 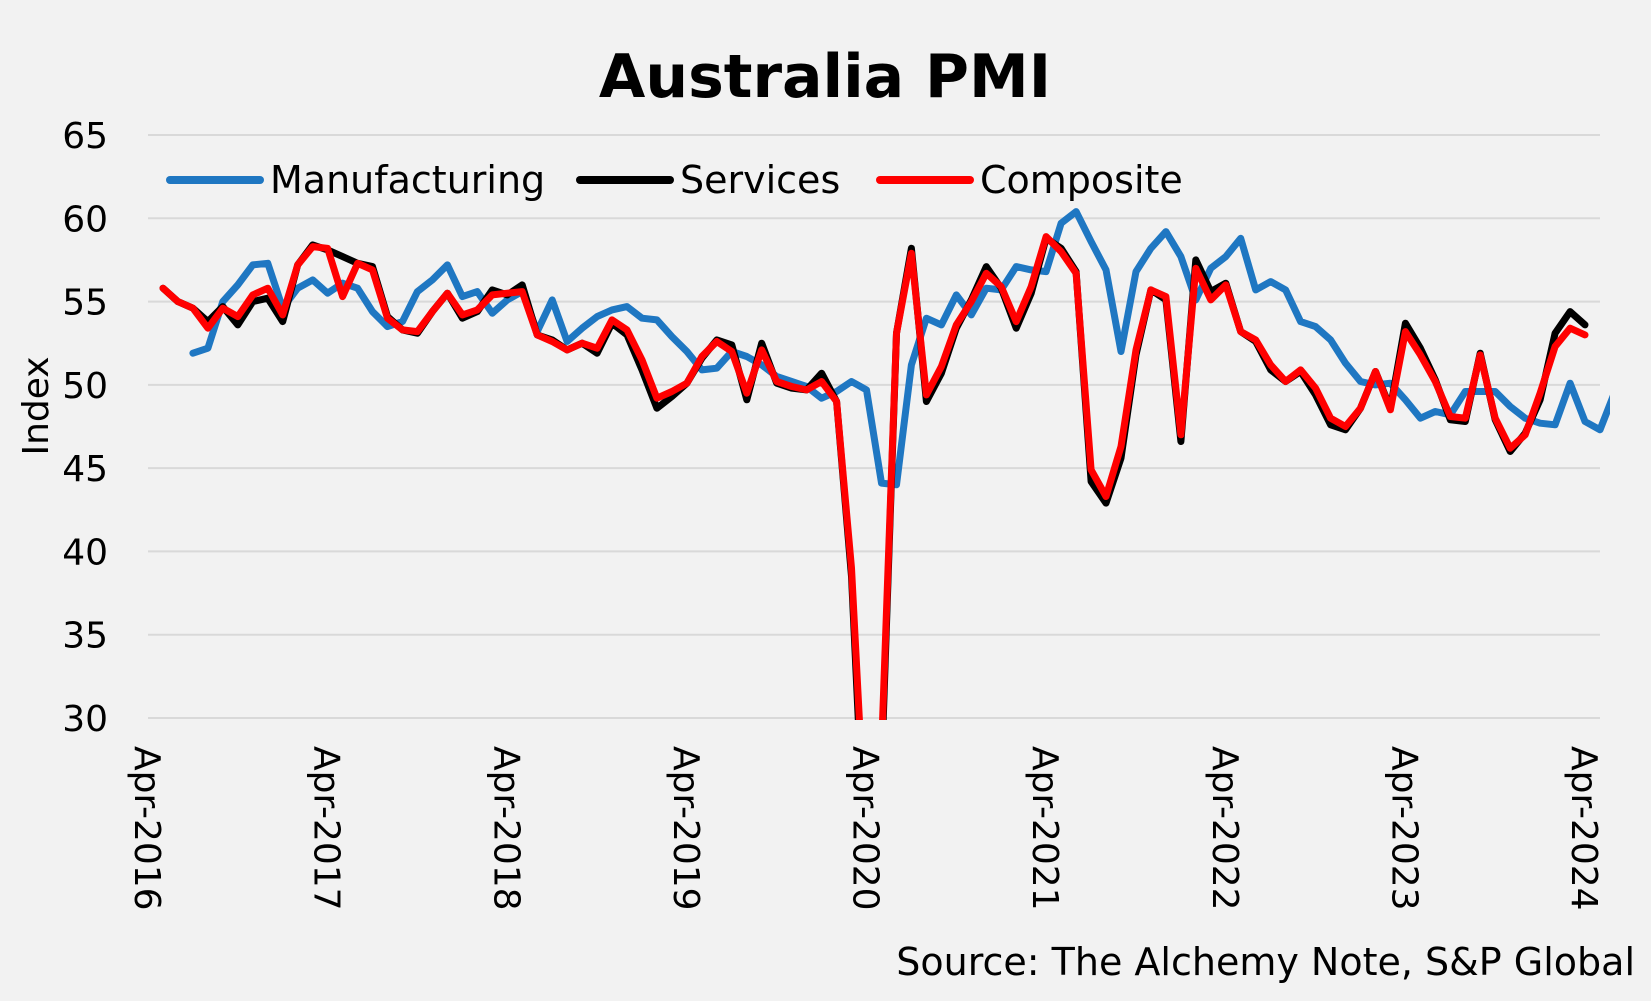 I want to click on y-axis-label: Index, so click(x=36, y=405).